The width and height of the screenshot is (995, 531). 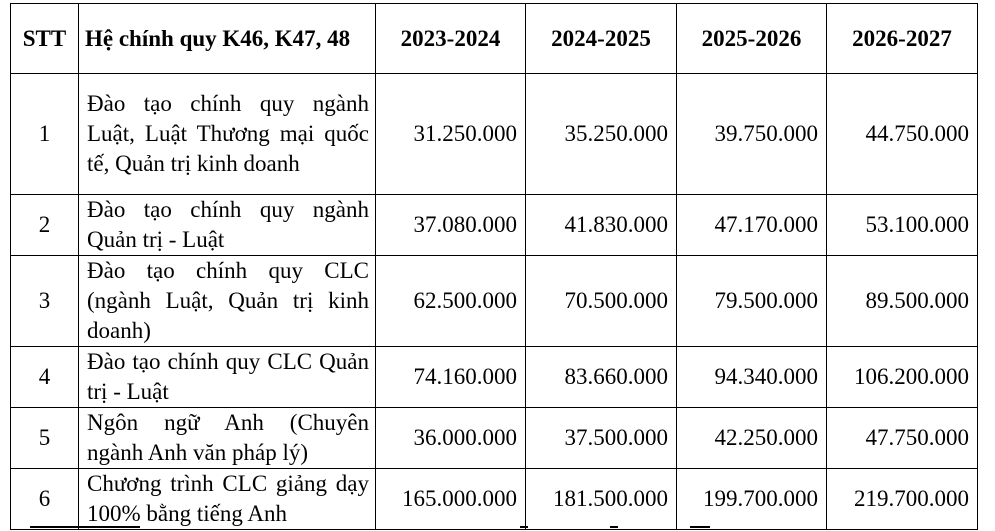 I want to click on row-fee: 53.100.000, so click(x=902, y=225).